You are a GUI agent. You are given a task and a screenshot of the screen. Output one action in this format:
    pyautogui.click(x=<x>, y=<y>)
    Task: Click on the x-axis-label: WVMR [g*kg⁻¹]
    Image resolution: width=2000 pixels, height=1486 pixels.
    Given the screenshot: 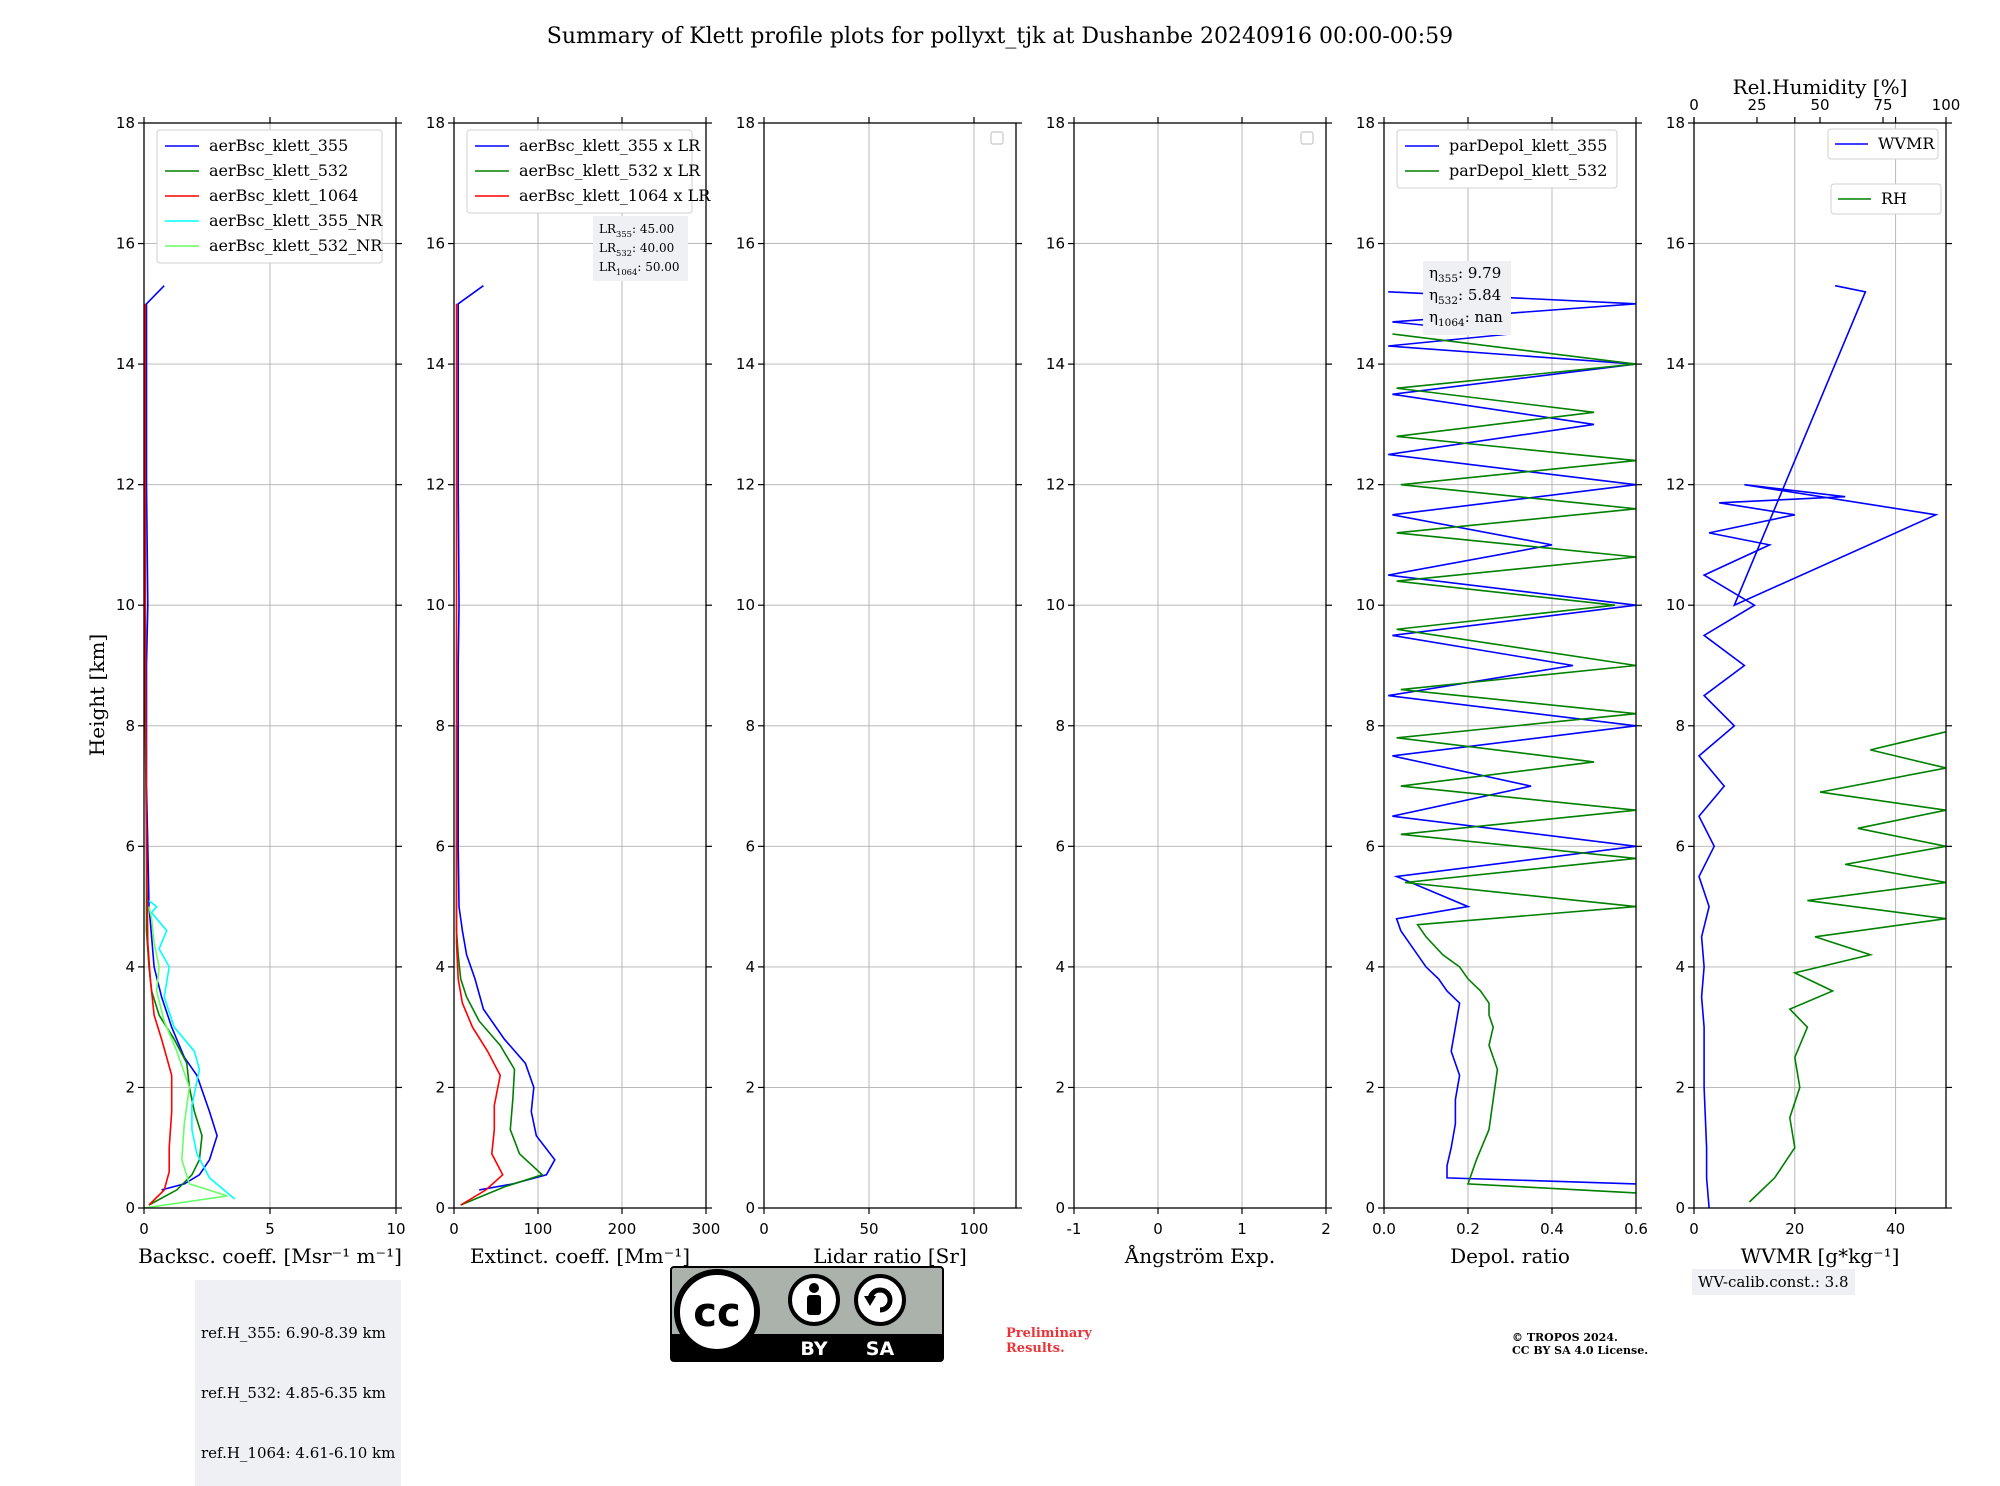 What is the action you would take?
    pyautogui.click(x=1820, y=1256)
    